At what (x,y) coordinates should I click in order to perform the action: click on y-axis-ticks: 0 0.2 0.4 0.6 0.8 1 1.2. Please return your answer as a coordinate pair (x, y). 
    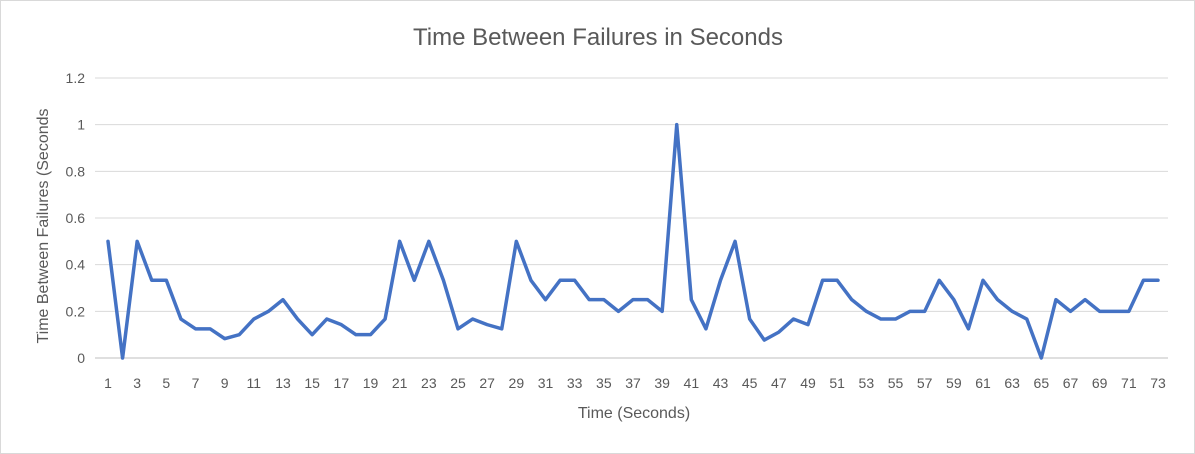
    Looking at the image, I should click on (76, 218).